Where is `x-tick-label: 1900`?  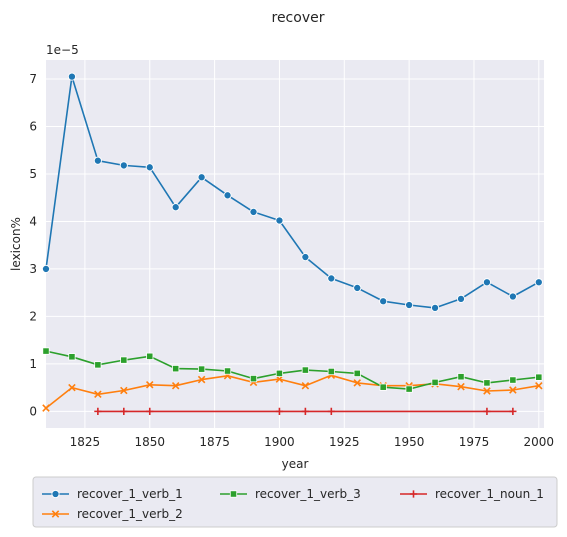 x-tick-label: 1900 is located at coordinates (279, 442).